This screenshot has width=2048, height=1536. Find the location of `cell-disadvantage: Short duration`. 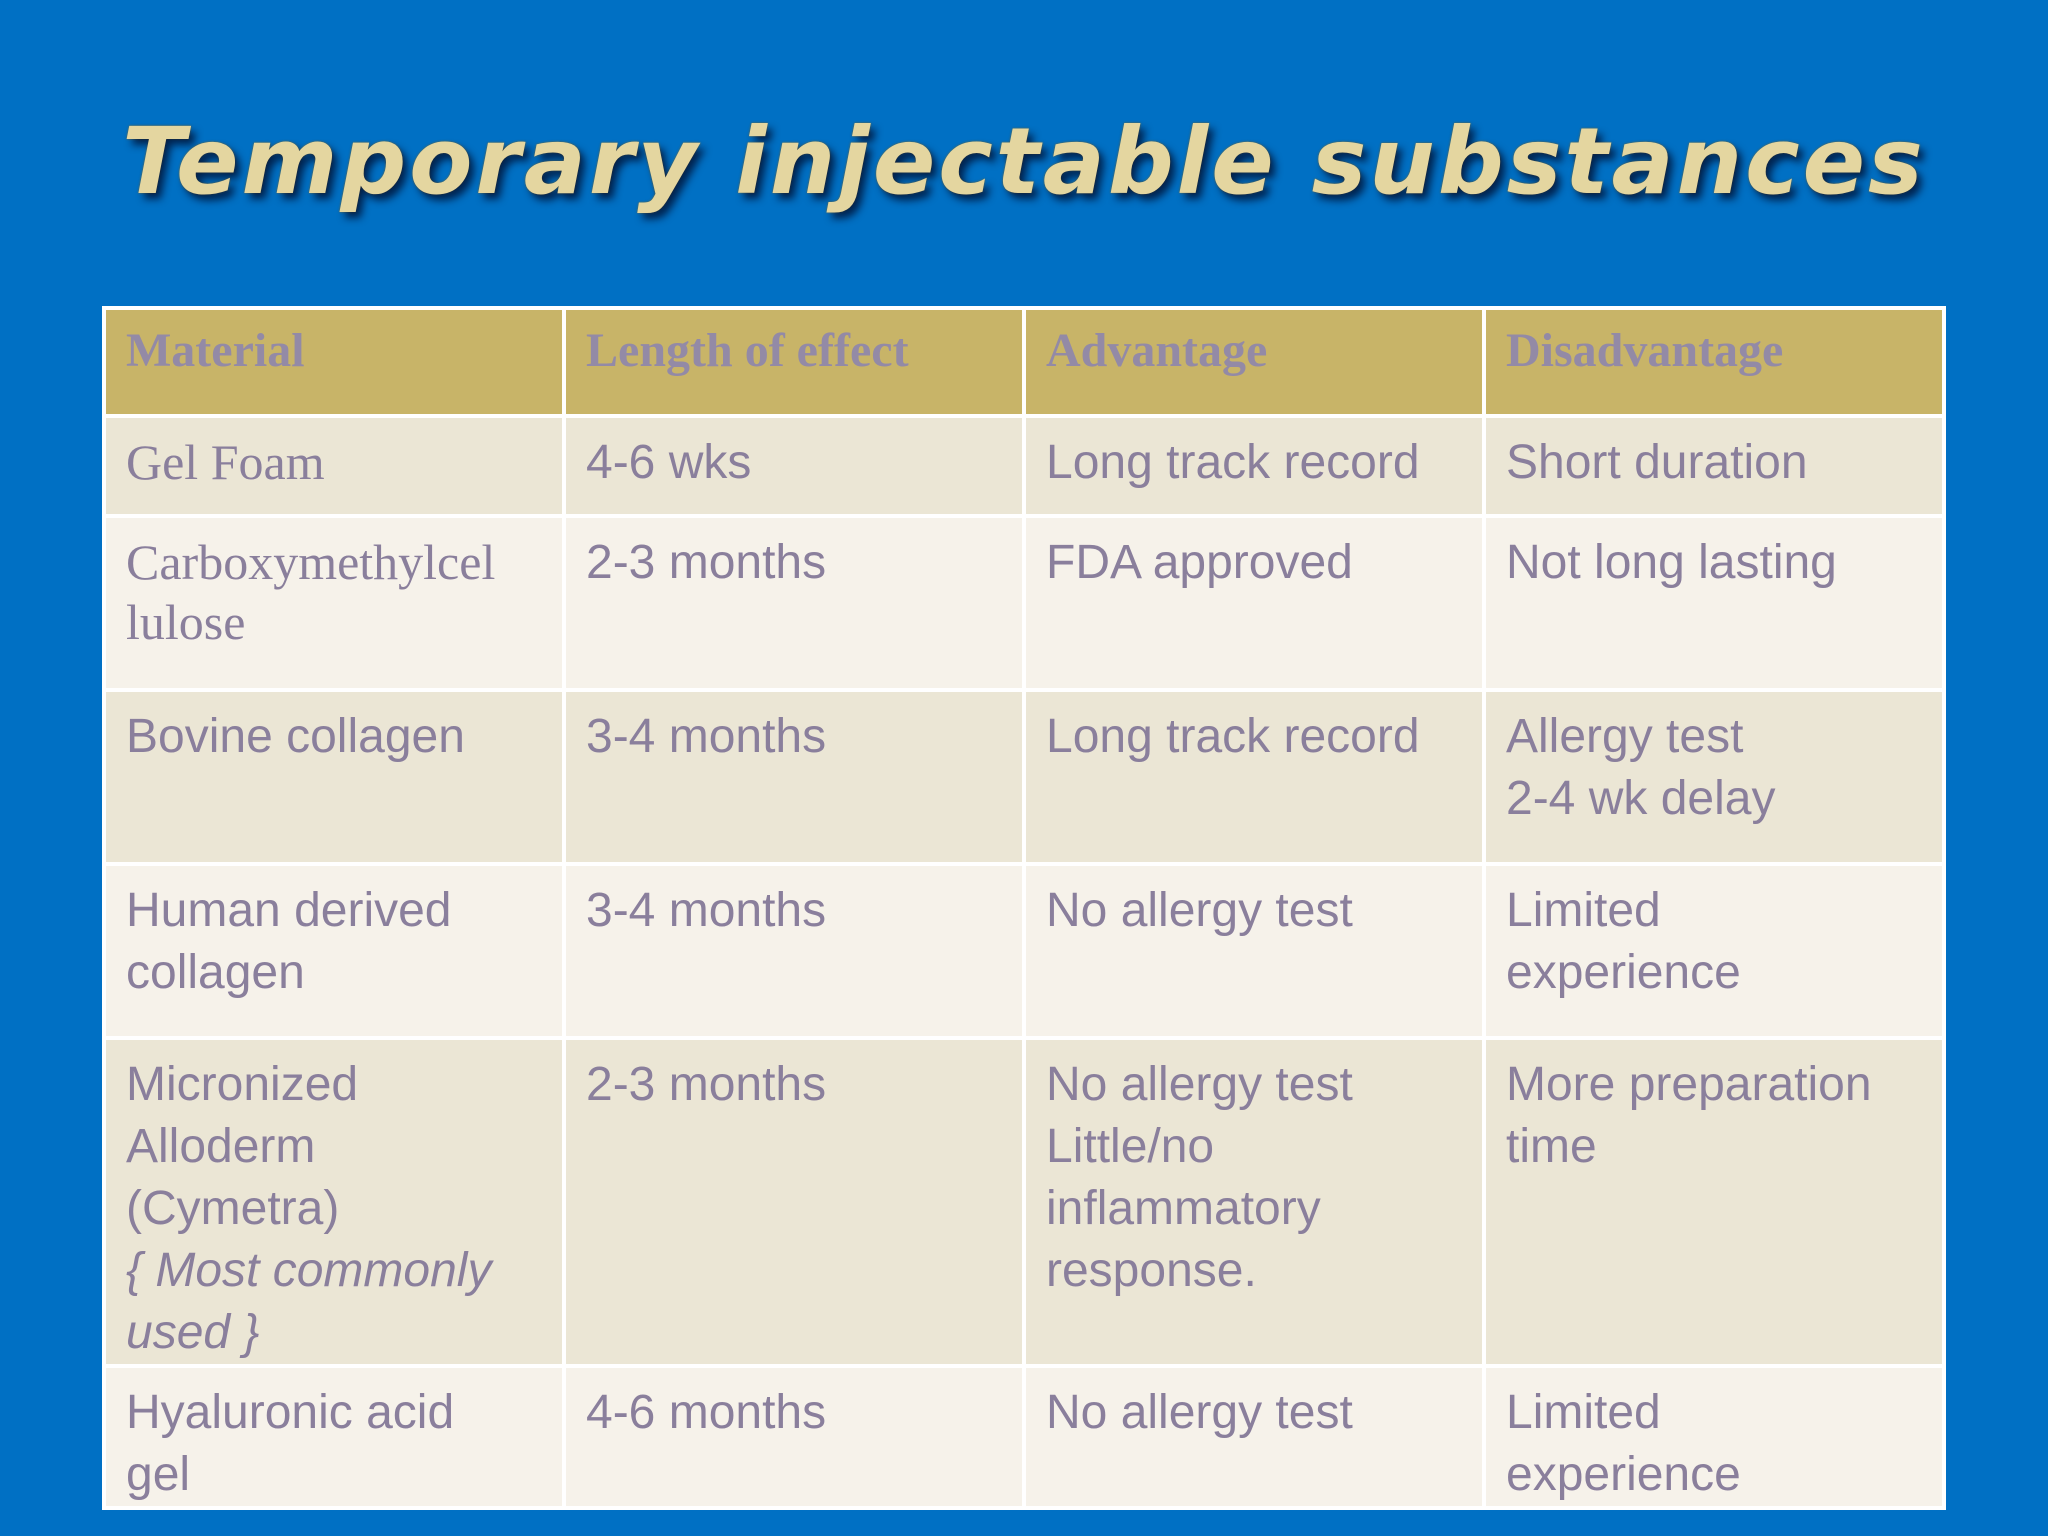

cell-disadvantage: Short duration is located at coordinates (1714, 466).